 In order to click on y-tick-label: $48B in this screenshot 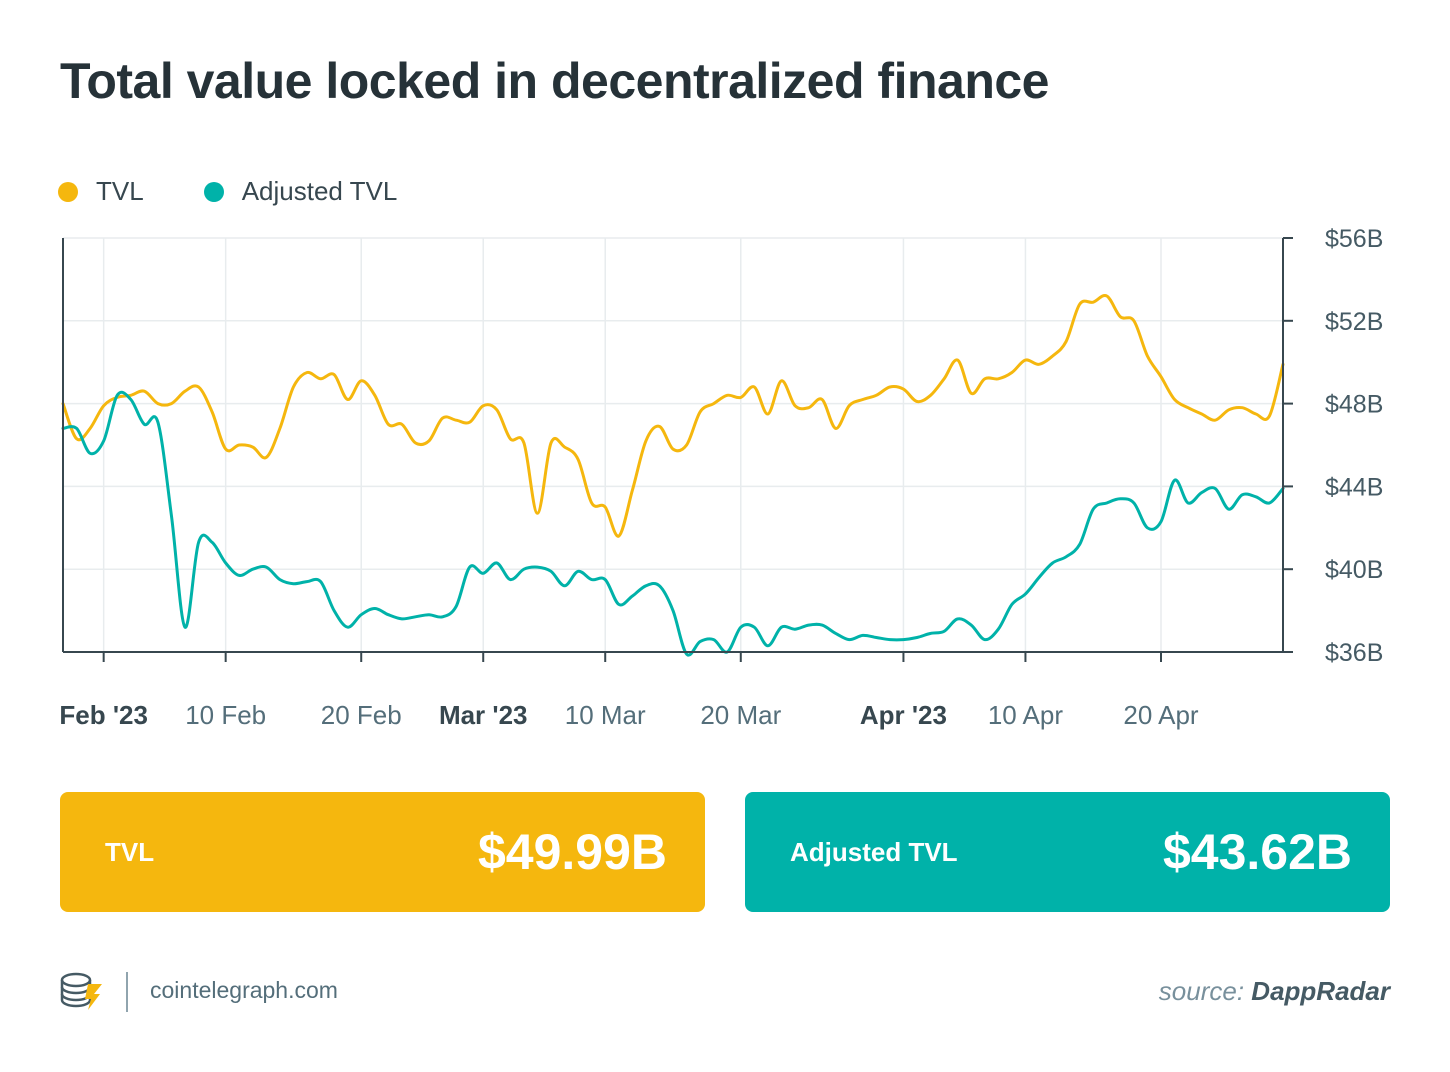, I will do `click(1354, 405)`.